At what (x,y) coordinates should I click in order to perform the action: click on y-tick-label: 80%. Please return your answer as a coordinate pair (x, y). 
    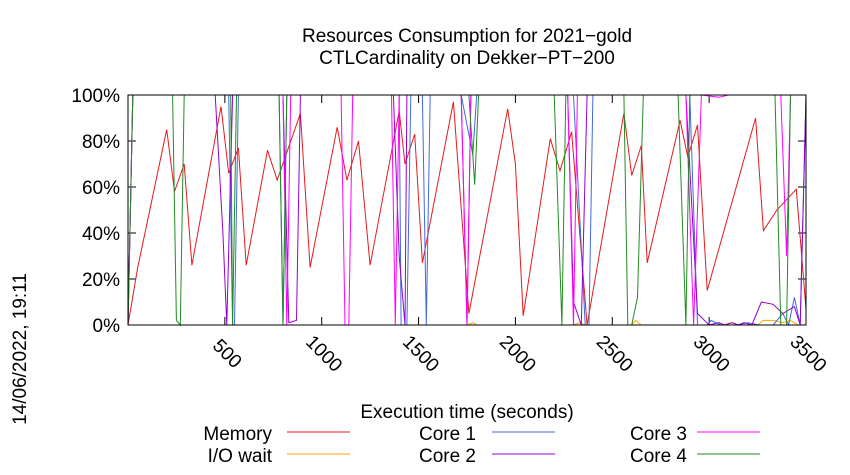
    Looking at the image, I should click on (101, 142).